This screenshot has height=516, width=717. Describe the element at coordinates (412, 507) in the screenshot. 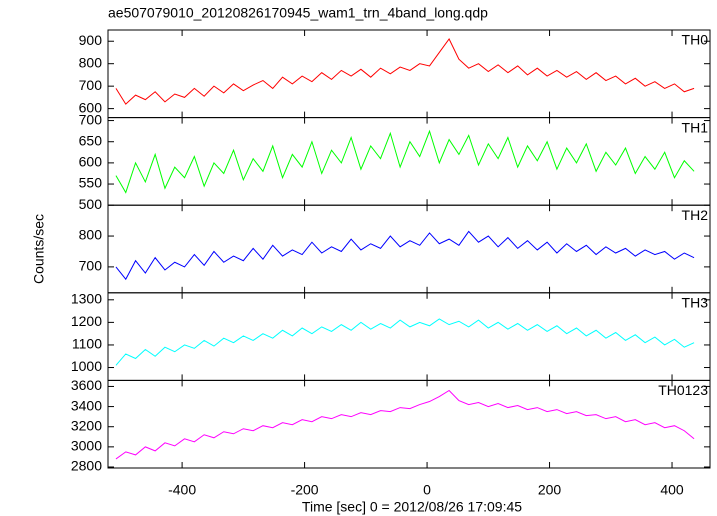

I see `x-axis-label: Time [sec] 0 = 2012/08/26 17:09:45` at that location.